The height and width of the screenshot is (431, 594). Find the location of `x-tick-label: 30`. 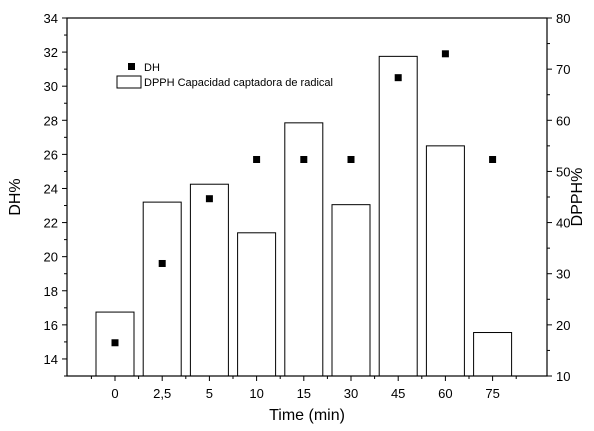

x-tick-label: 30 is located at coordinates (351, 393).